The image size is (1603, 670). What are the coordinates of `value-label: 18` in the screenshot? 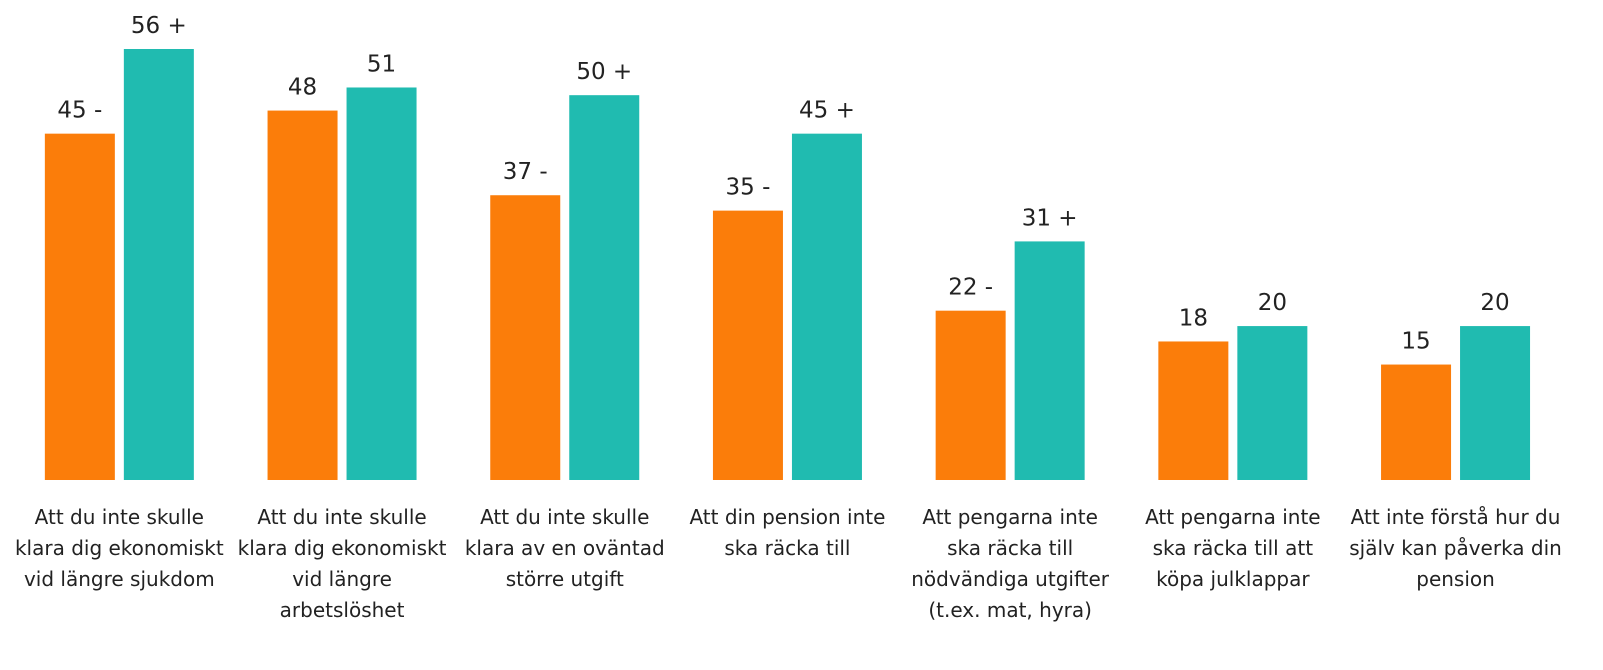 It's located at (1193, 318).